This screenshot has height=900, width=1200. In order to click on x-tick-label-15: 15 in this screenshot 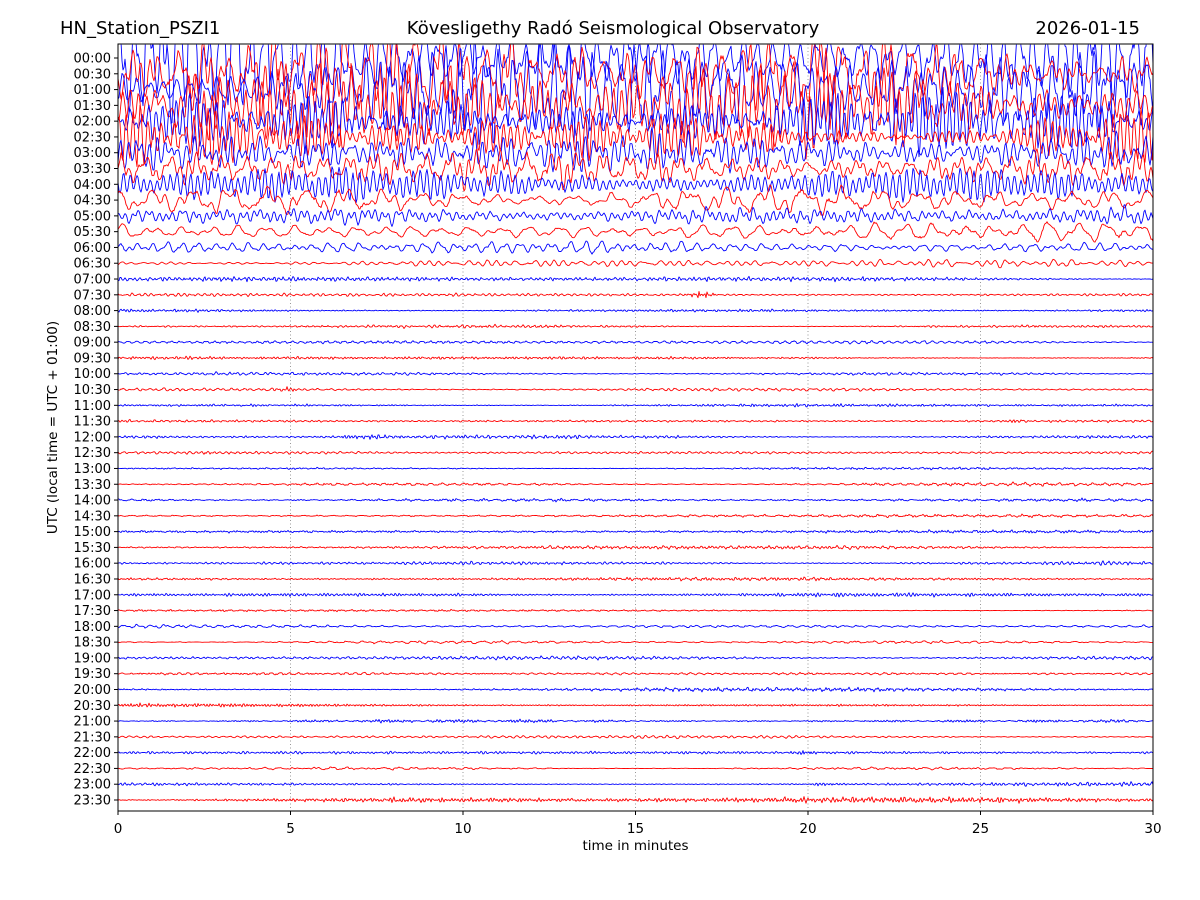, I will do `click(635, 829)`.